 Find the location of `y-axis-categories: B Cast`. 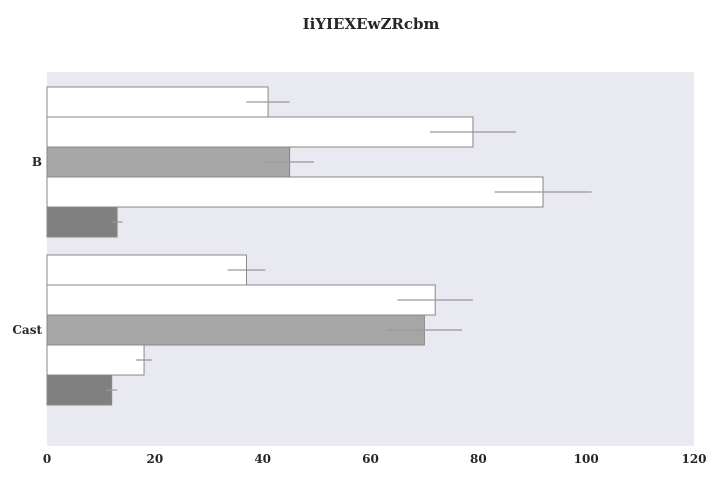

y-axis-categories: B Cast is located at coordinates (27, 246).